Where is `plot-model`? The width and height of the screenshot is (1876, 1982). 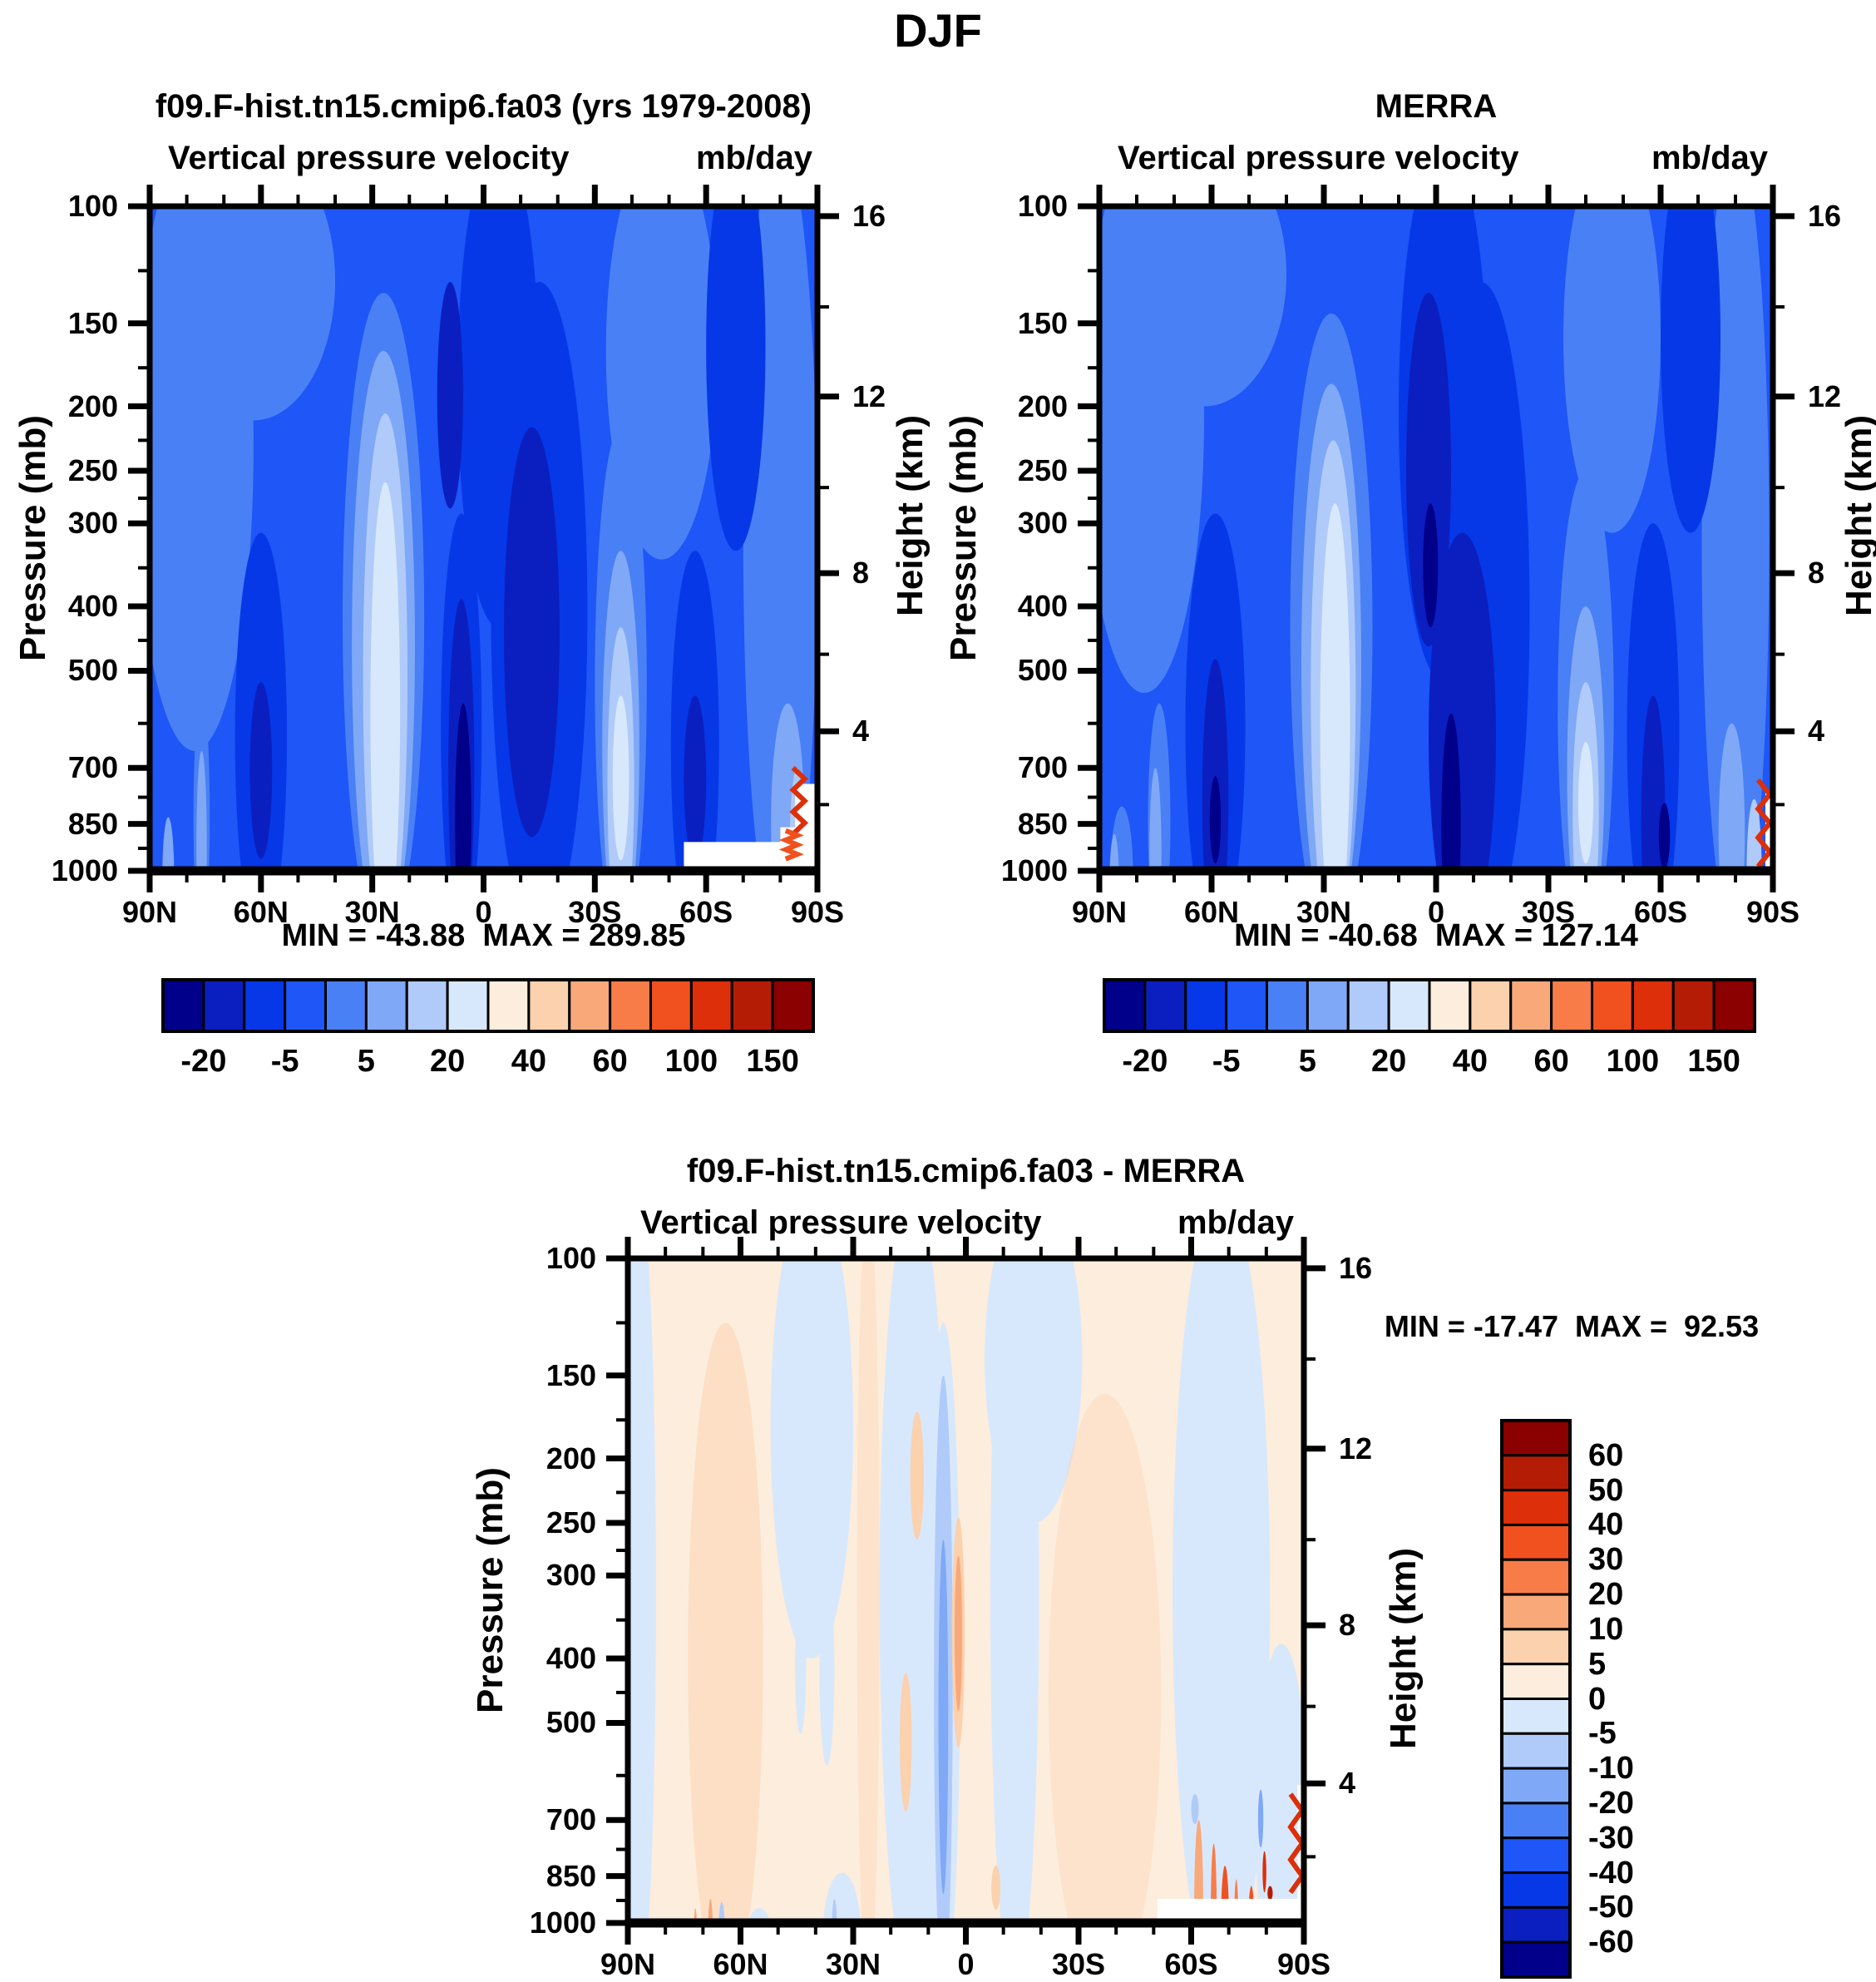
plot-model is located at coordinates (483, 538).